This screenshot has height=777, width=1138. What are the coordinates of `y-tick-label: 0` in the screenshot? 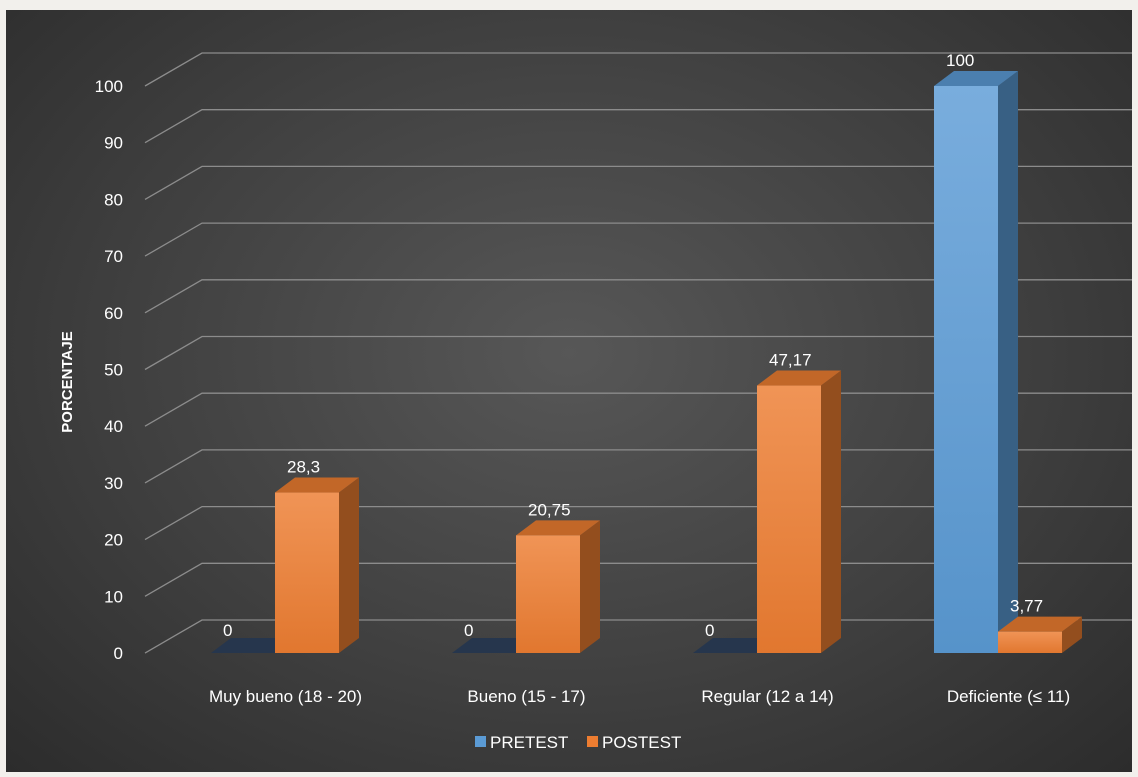 It's located at (118, 653).